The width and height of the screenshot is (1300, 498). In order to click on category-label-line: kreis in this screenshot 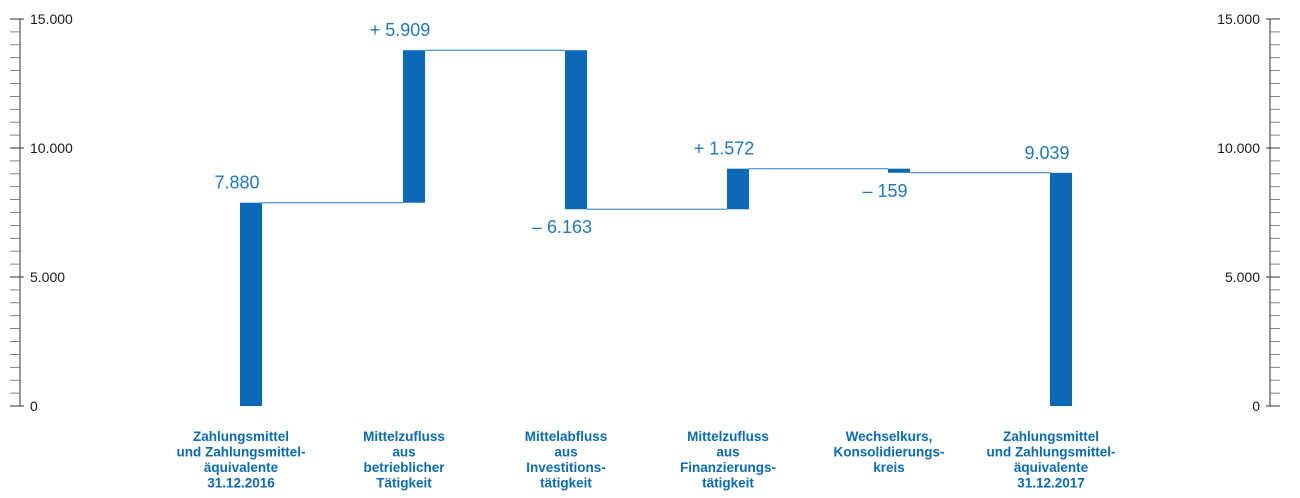, I will do `click(889, 467)`.